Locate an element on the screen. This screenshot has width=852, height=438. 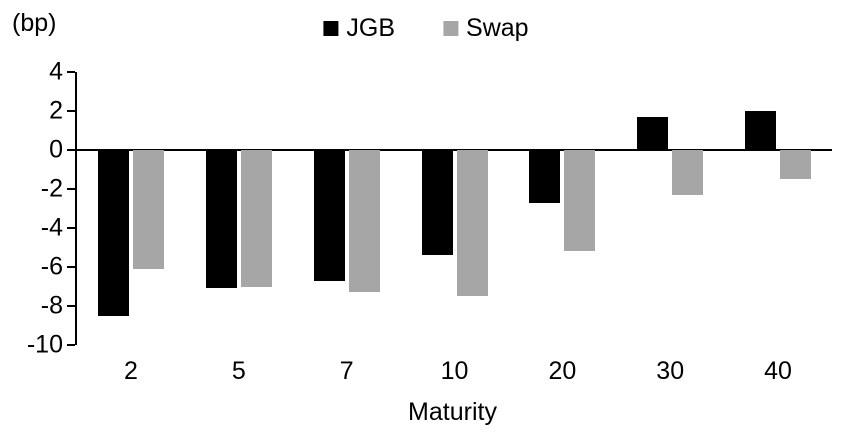
y-tick-label: -8 is located at coordinates (51, 305).